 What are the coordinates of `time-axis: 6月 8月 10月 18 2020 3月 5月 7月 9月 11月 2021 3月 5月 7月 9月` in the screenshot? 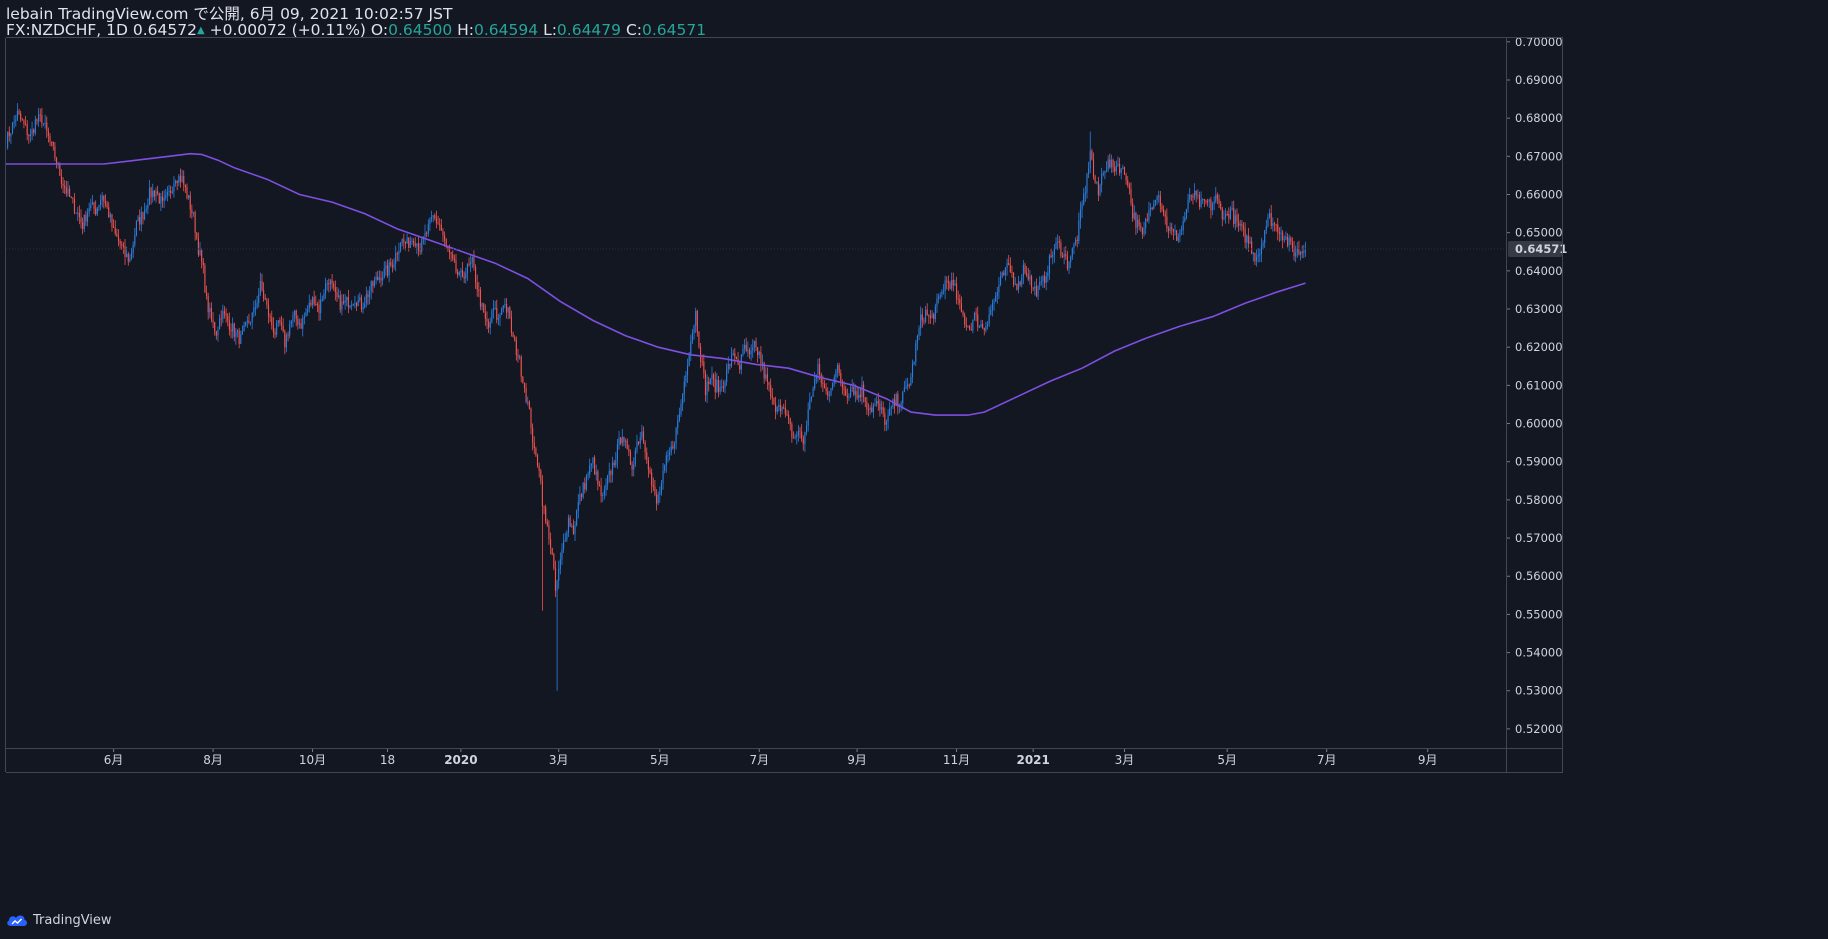 It's located at (771, 757).